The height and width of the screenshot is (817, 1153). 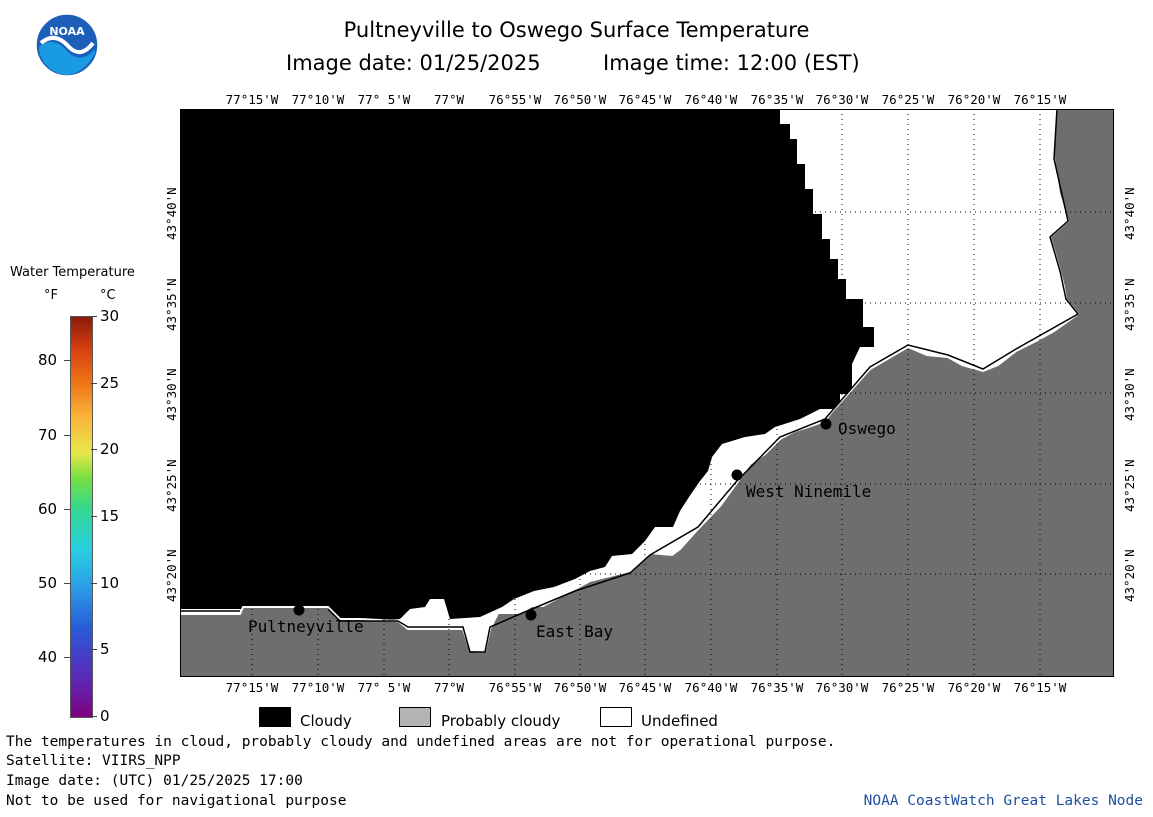 I want to click on celsius-tick-label: 15, so click(x=110, y=516).